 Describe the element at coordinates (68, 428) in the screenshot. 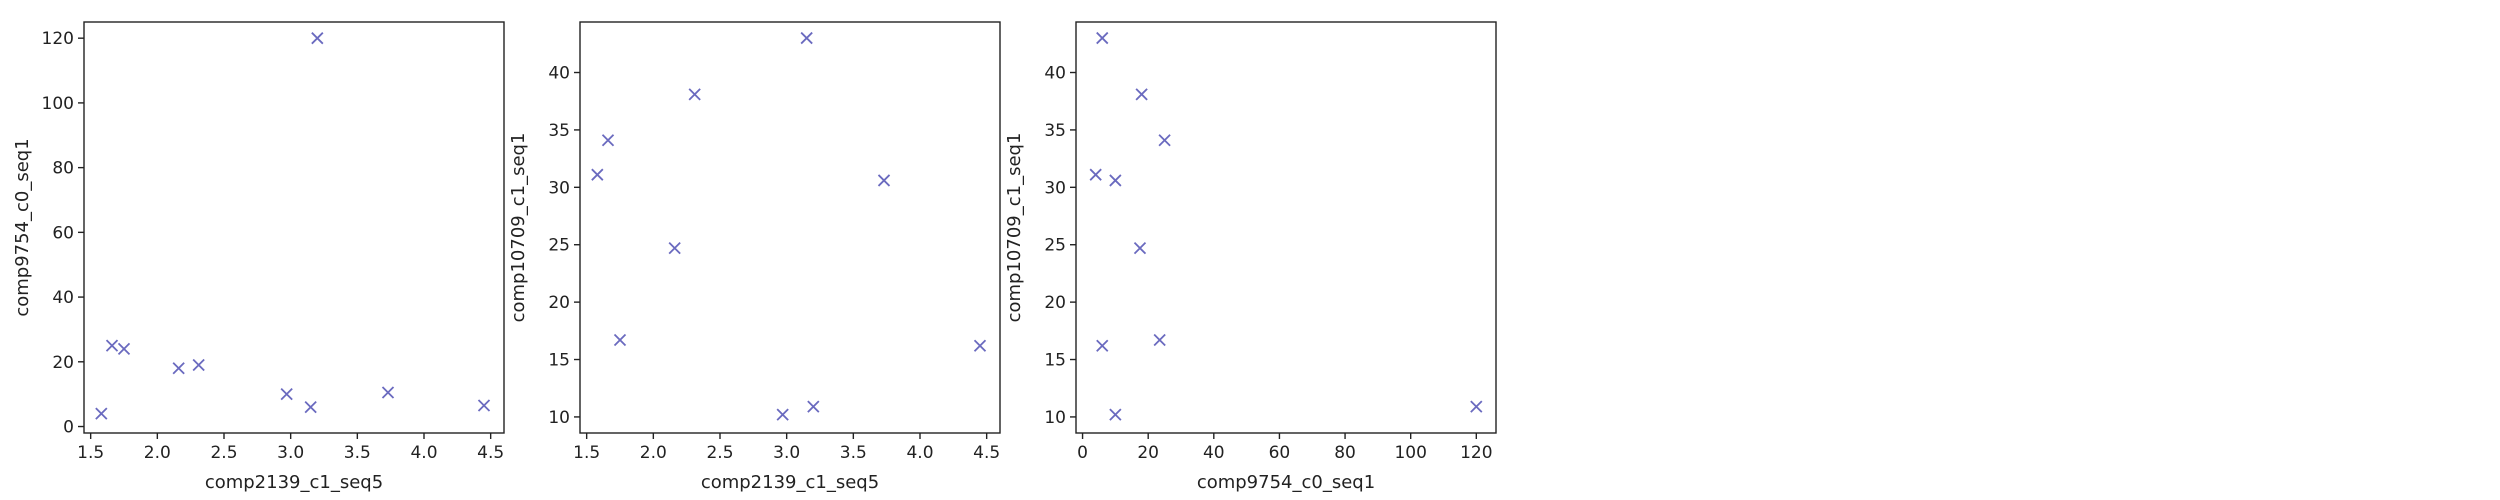

I see `y-tick-label: 0` at that location.